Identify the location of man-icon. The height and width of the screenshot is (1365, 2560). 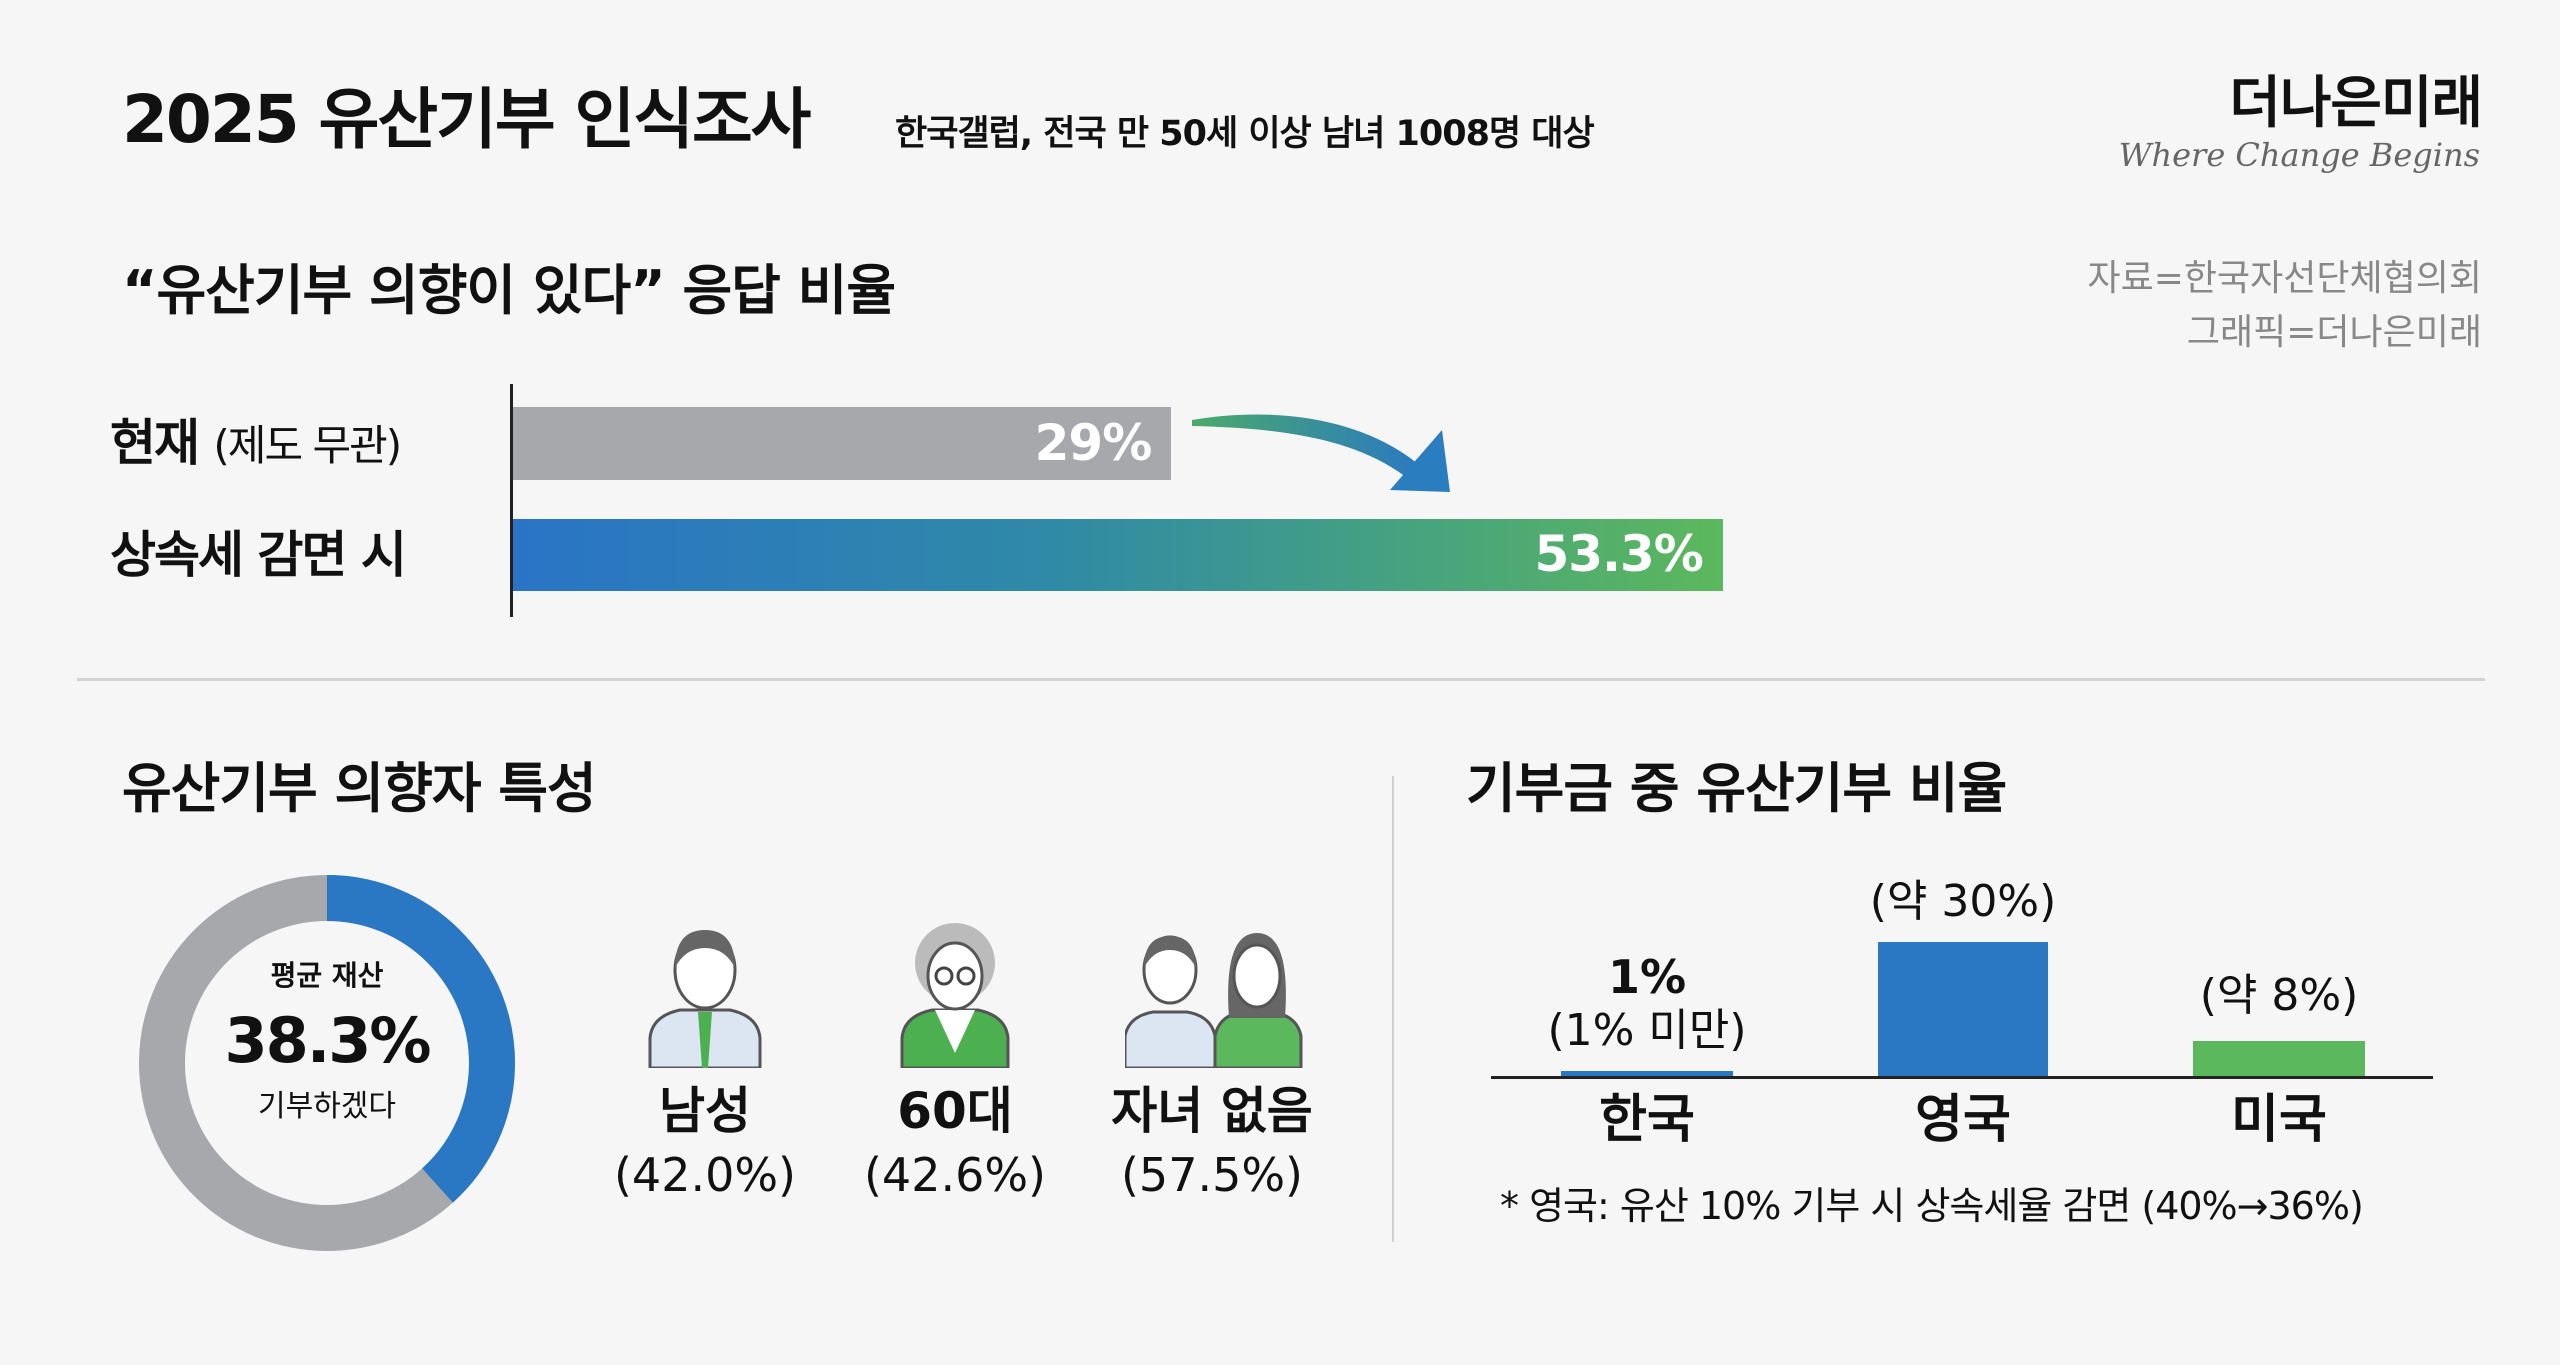
(705, 999).